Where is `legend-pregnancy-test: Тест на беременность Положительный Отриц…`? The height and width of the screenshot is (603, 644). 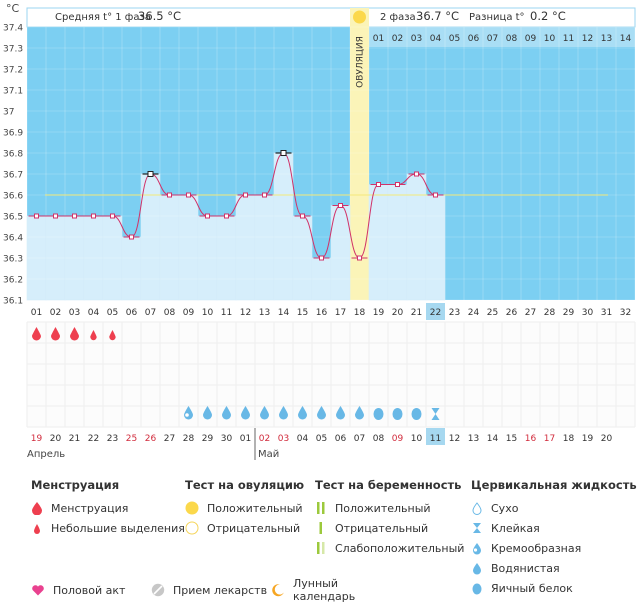
legend-pregnancy-test: Тест на беременность Положительный Отриц… is located at coordinates (389, 518).